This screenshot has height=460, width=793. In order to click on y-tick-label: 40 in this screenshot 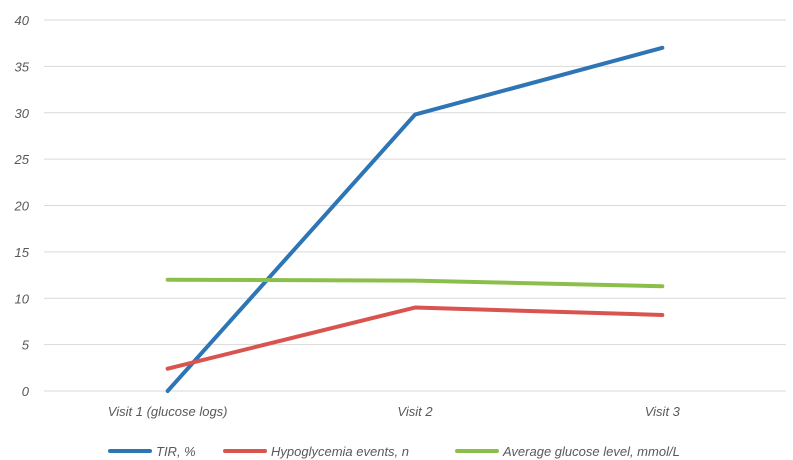, I will do `click(22, 20)`.